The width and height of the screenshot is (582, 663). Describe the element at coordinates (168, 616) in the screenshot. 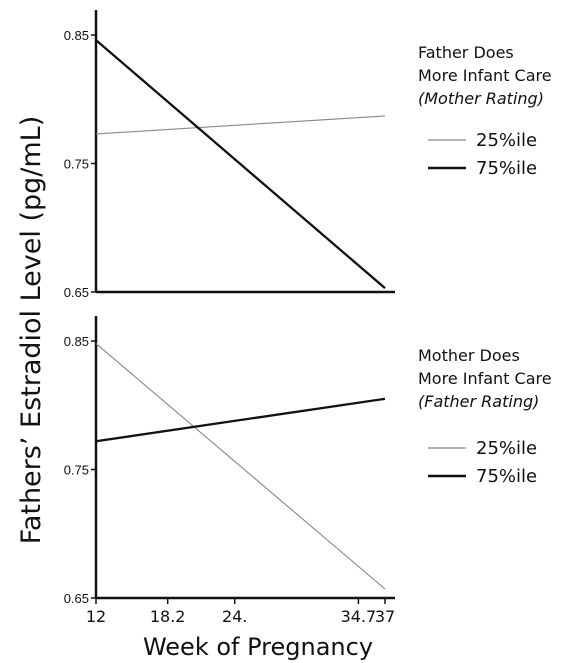

I see `x-tick-label: 18.2` at that location.